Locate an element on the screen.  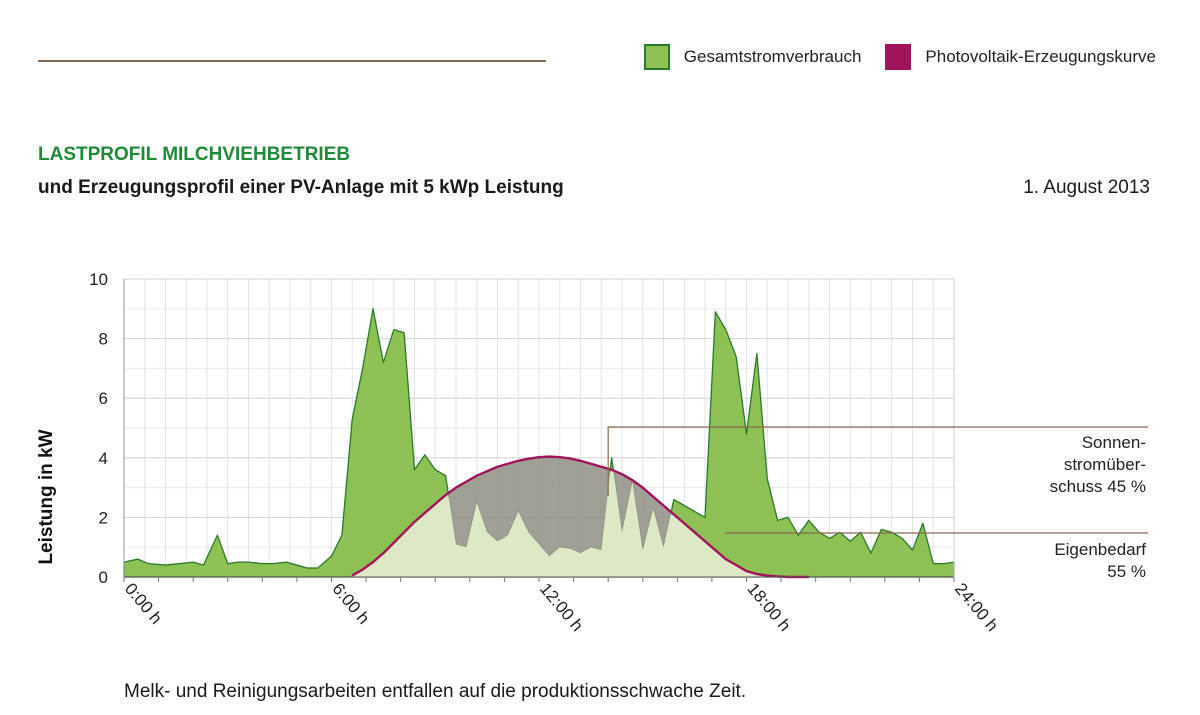
legend-swatch-consumption is located at coordinates (656, 57).